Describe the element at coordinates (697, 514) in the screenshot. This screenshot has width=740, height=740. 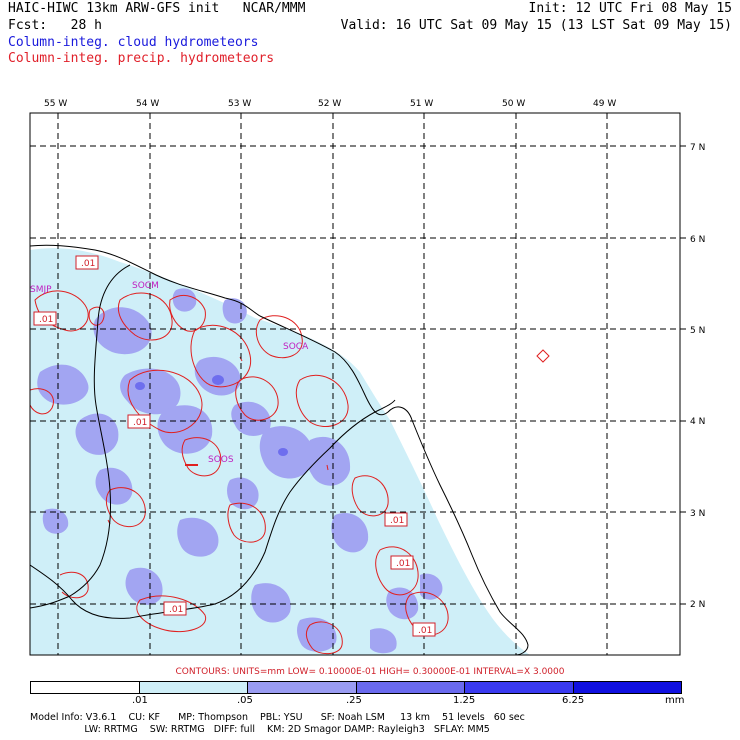
I see `lat-label-3n: 3 N` at that location.